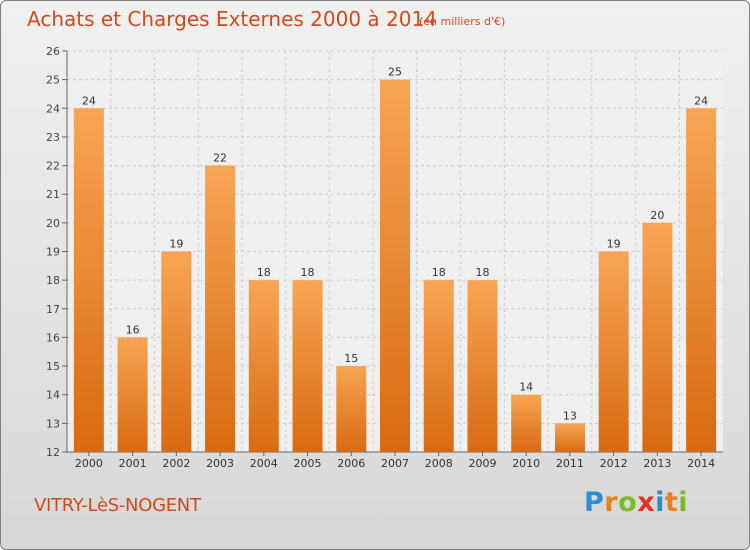 This screenshot has height=550, width=750. I want to click on data-label: 25, so click(395, 72).